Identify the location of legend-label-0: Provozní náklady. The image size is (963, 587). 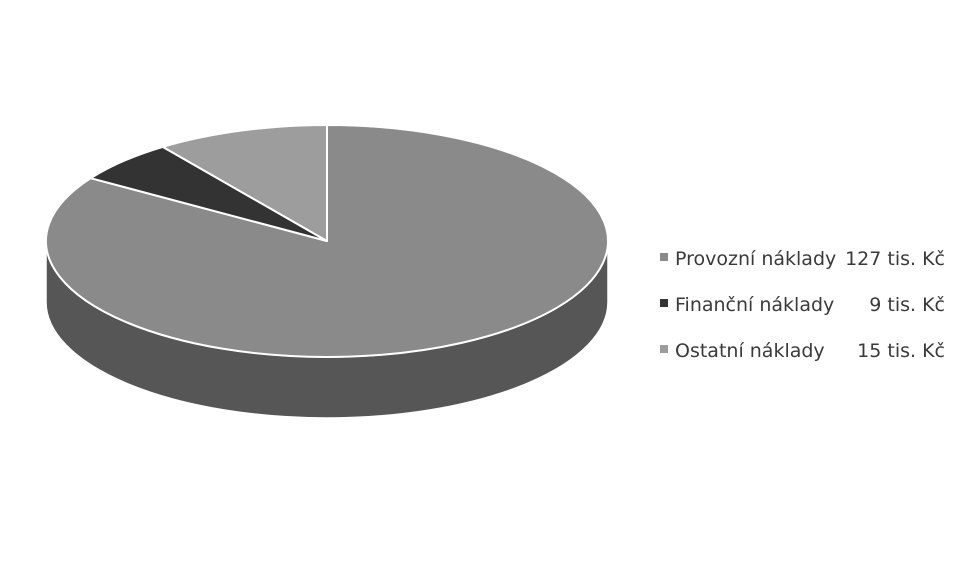
(755, 259).